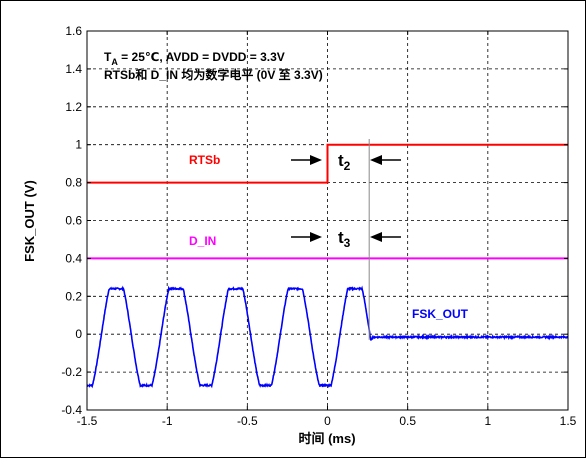  What do you see at coordinates (71, 410) in the screenshot?
I see `y-tick-label: -0.4` at bounding box center [71, 410].